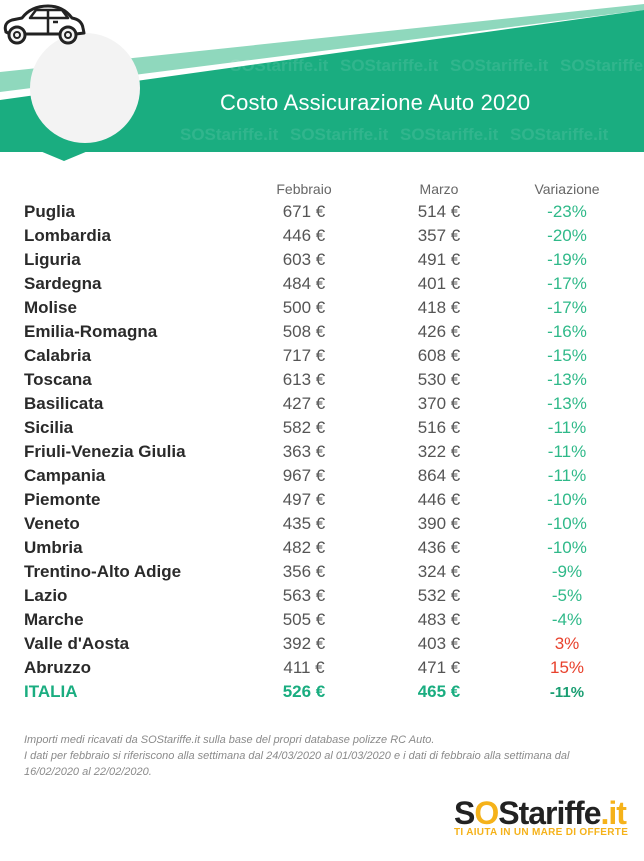 This screenshot has width=644, height=861. I want to click on region-name: Campania, so click(65, 475).